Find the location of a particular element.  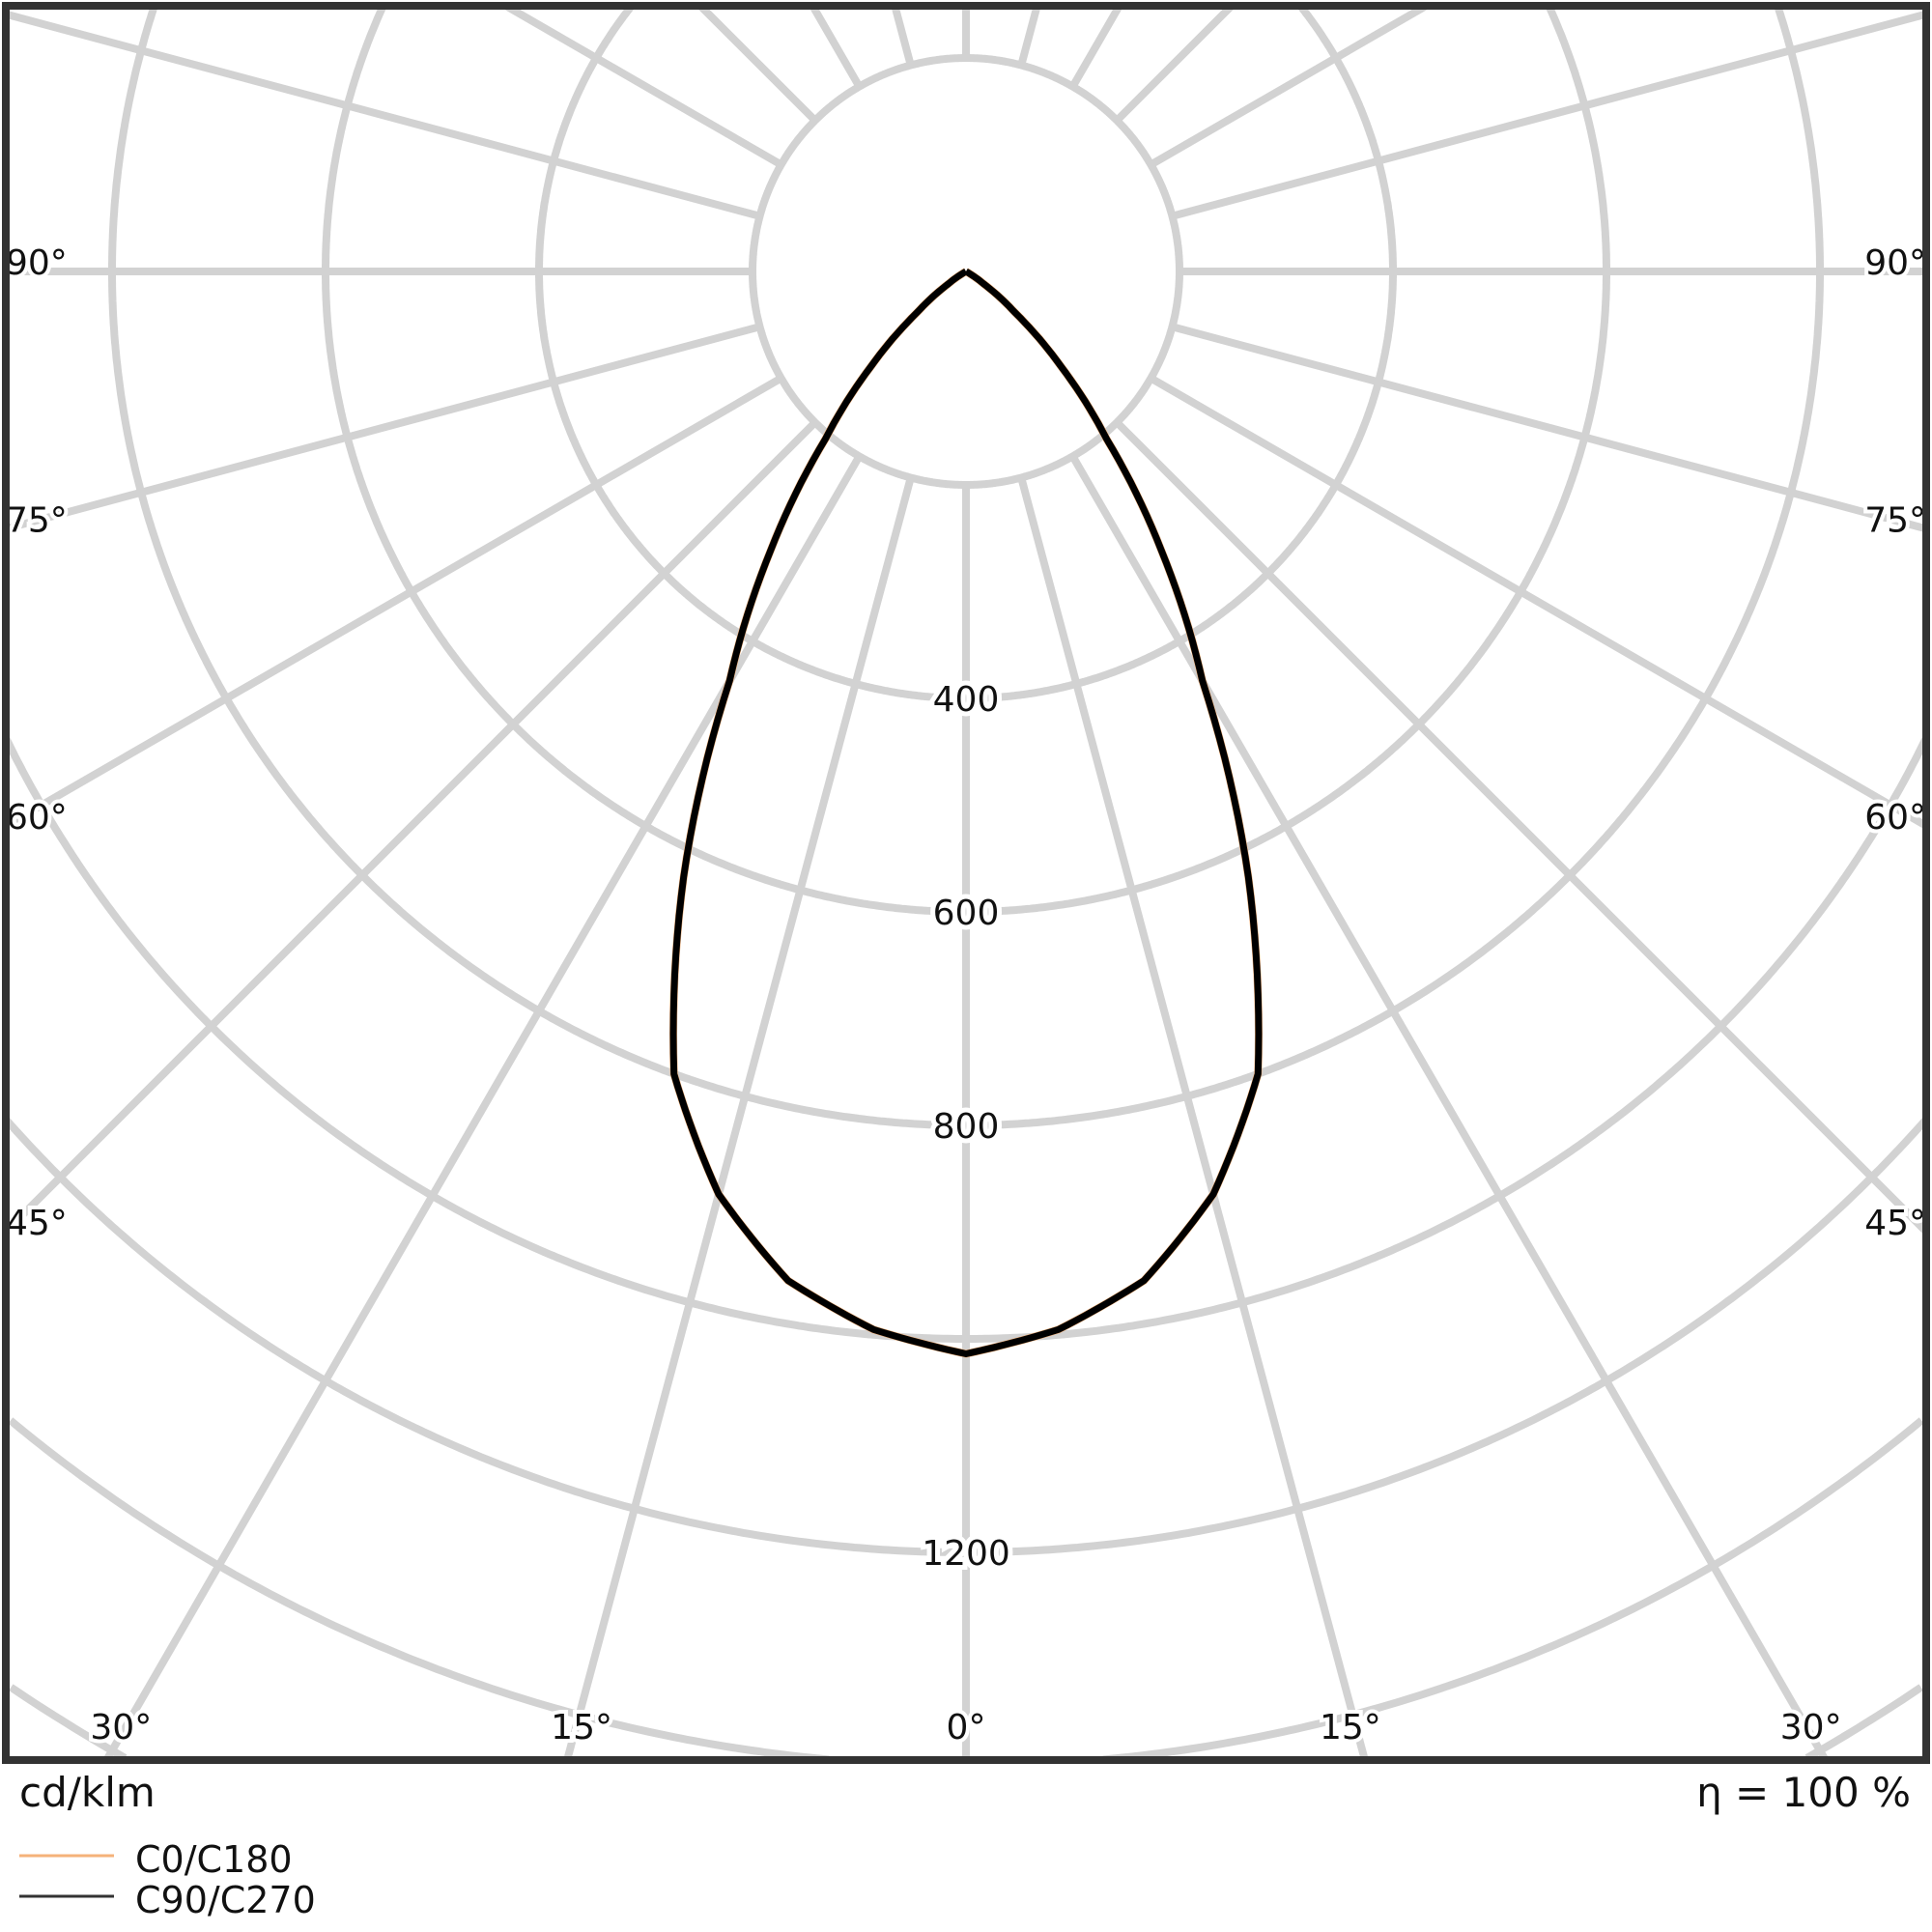

grid-ring is located at coordinates (966, 1722).